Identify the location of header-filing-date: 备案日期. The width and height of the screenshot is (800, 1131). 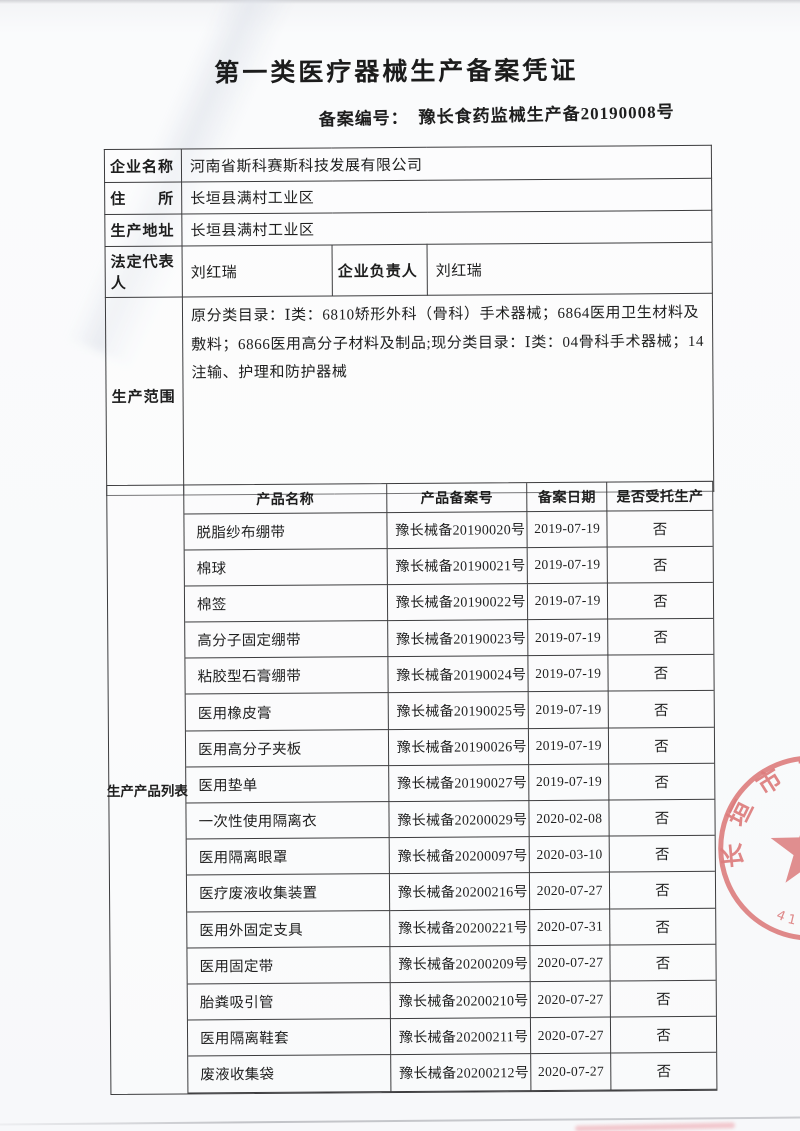
(567, 497).